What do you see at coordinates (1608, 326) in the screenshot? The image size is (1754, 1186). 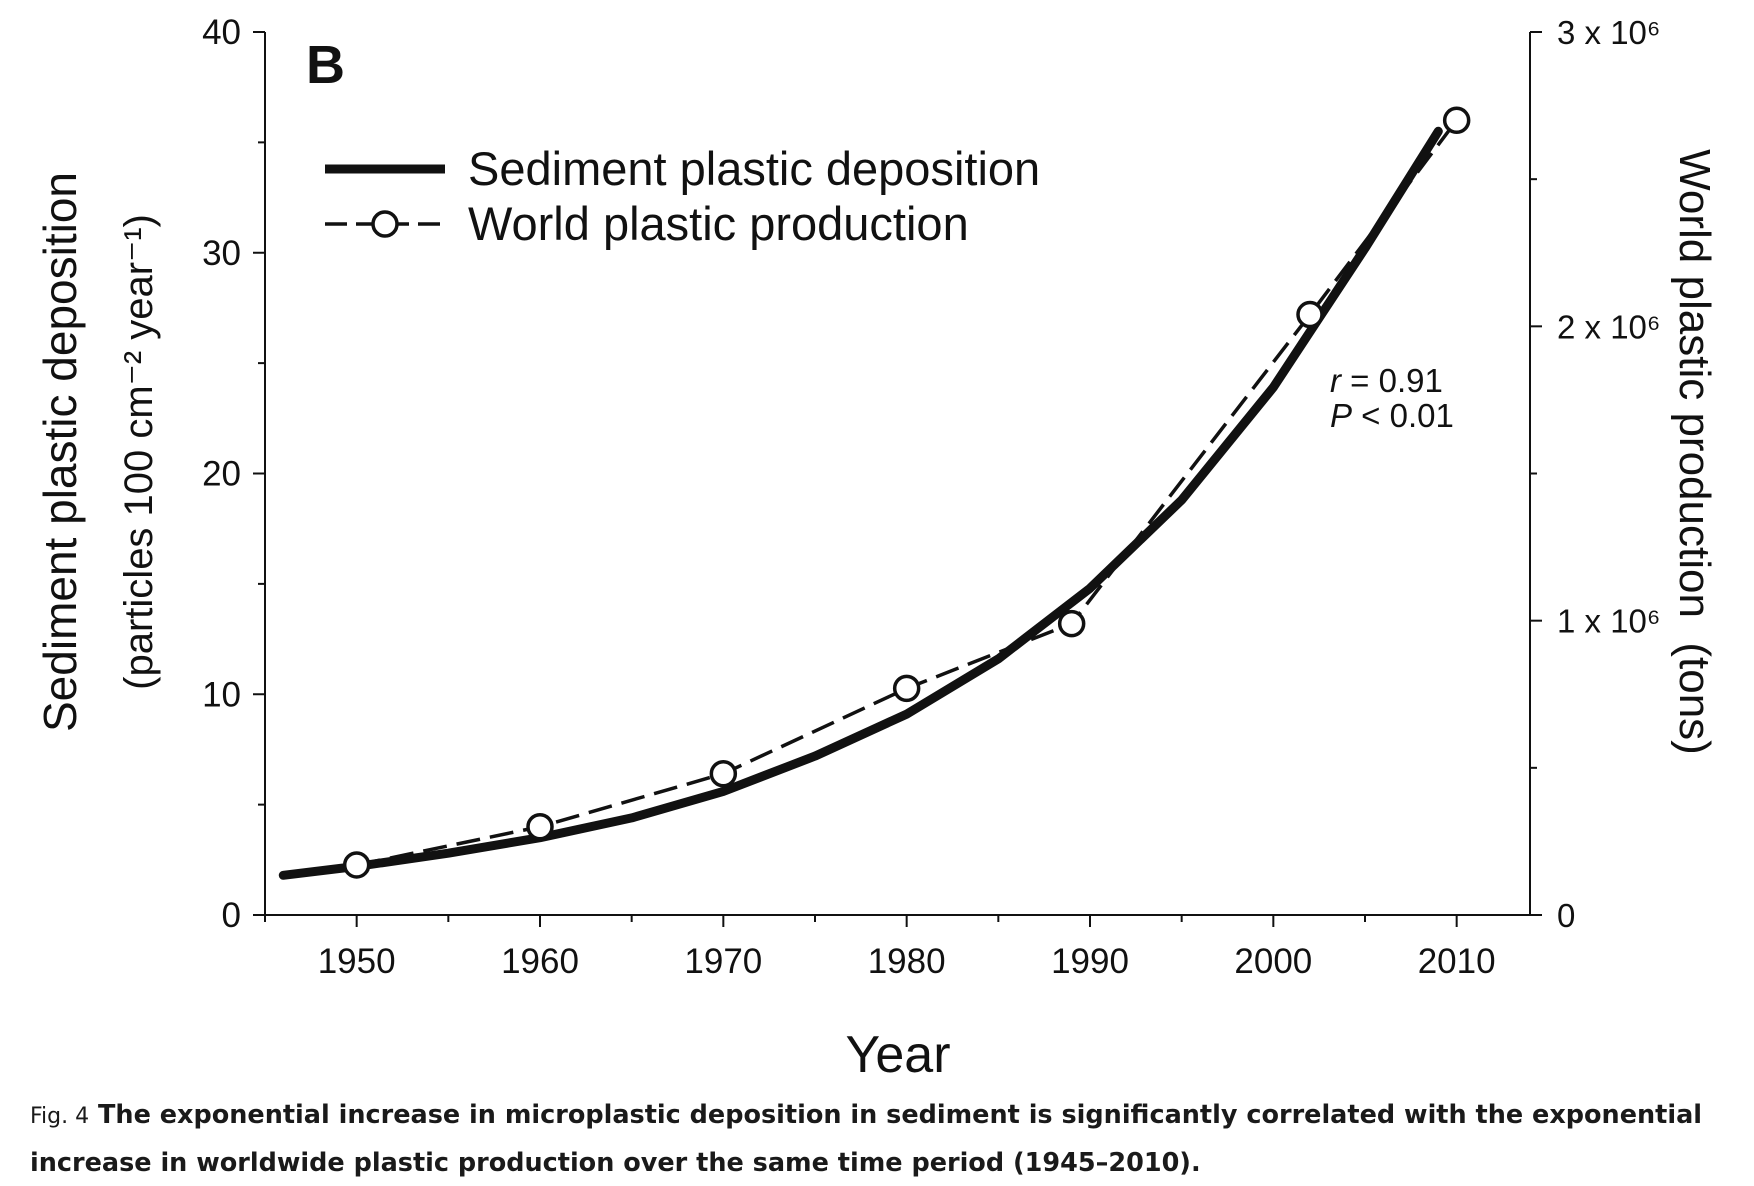 I see `y2-tick-label-2000000: 2 x 10⁶` at bounding box center [1608, 326].